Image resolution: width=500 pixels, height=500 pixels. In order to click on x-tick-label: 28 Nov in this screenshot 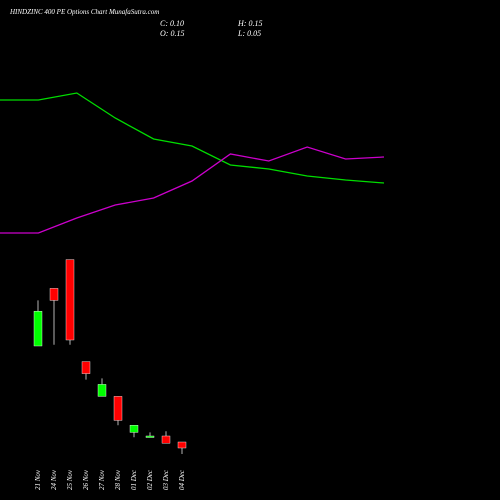, I will do `click(118, 479)`.